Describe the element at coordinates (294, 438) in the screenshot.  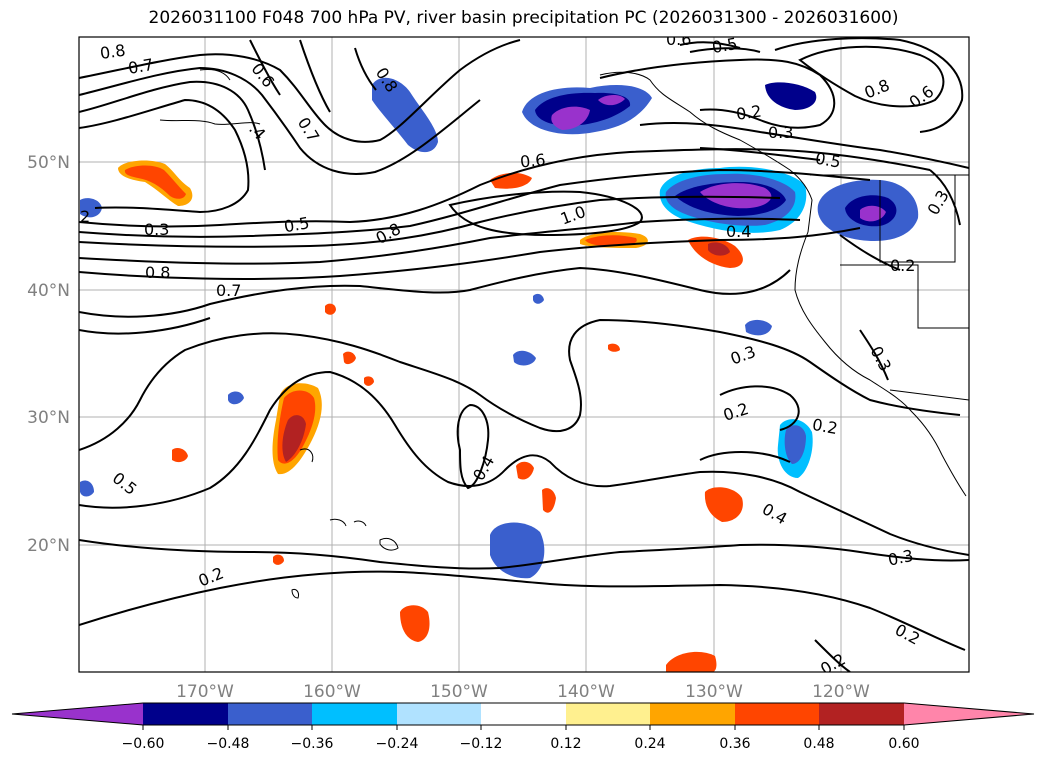
I see `precip-blob-warm-5-core` at that location.